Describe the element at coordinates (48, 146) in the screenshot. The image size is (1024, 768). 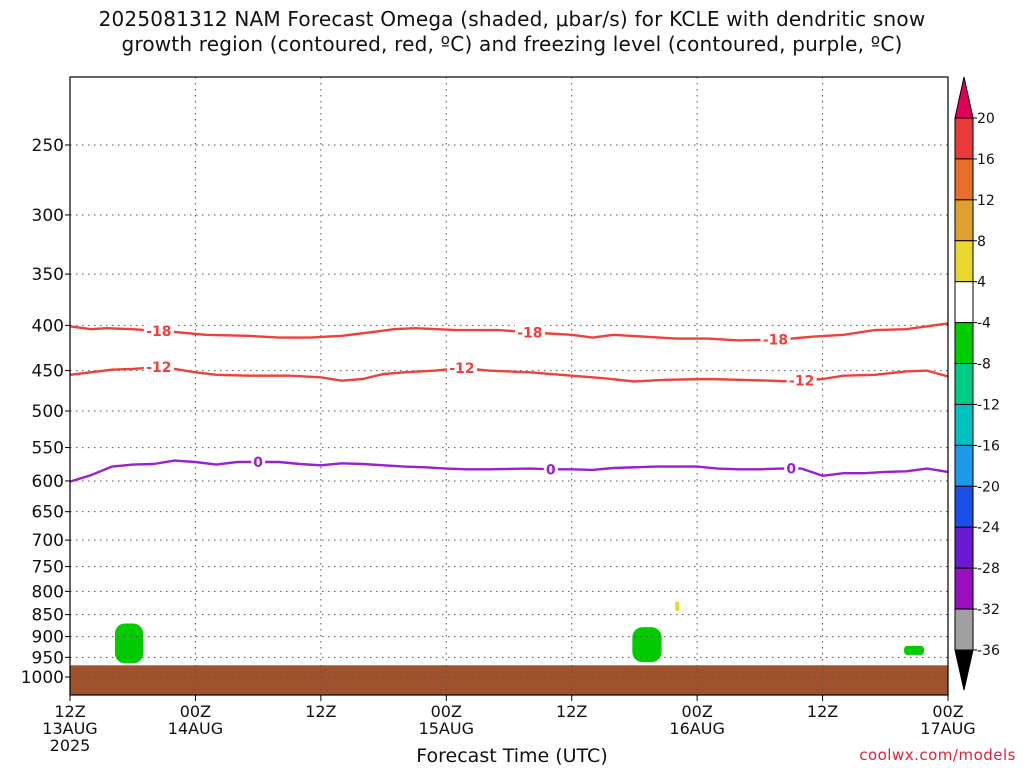
I see `y-tick-label-250: 250` at that location.